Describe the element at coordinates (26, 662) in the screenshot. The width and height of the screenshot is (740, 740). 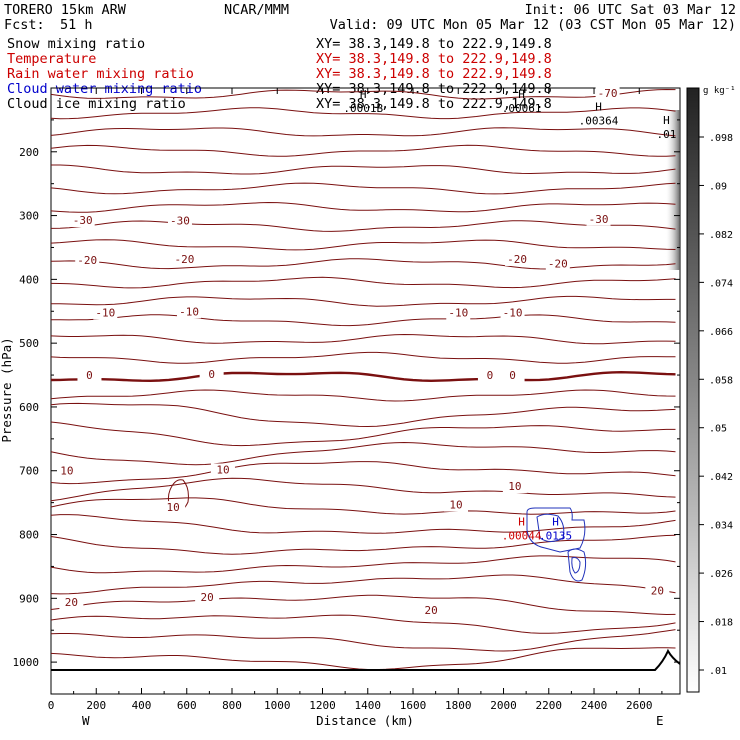
I see `y-tick-label: 1000` at that location.